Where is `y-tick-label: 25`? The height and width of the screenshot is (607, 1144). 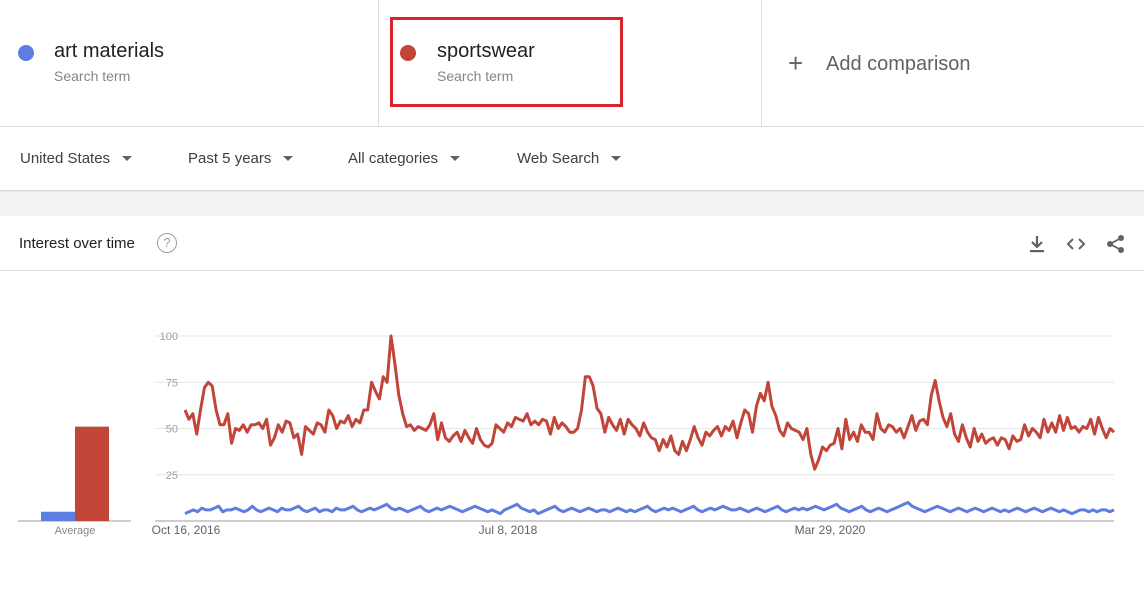
y-tick-label: 25 is located at coordinates (172, 476).